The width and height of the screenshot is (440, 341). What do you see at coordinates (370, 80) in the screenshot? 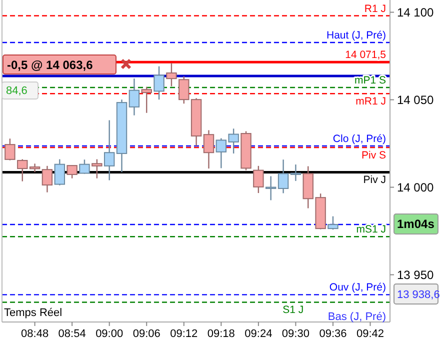
I see `ref-line-label: mP1 S` at bounding box center [370, 80].